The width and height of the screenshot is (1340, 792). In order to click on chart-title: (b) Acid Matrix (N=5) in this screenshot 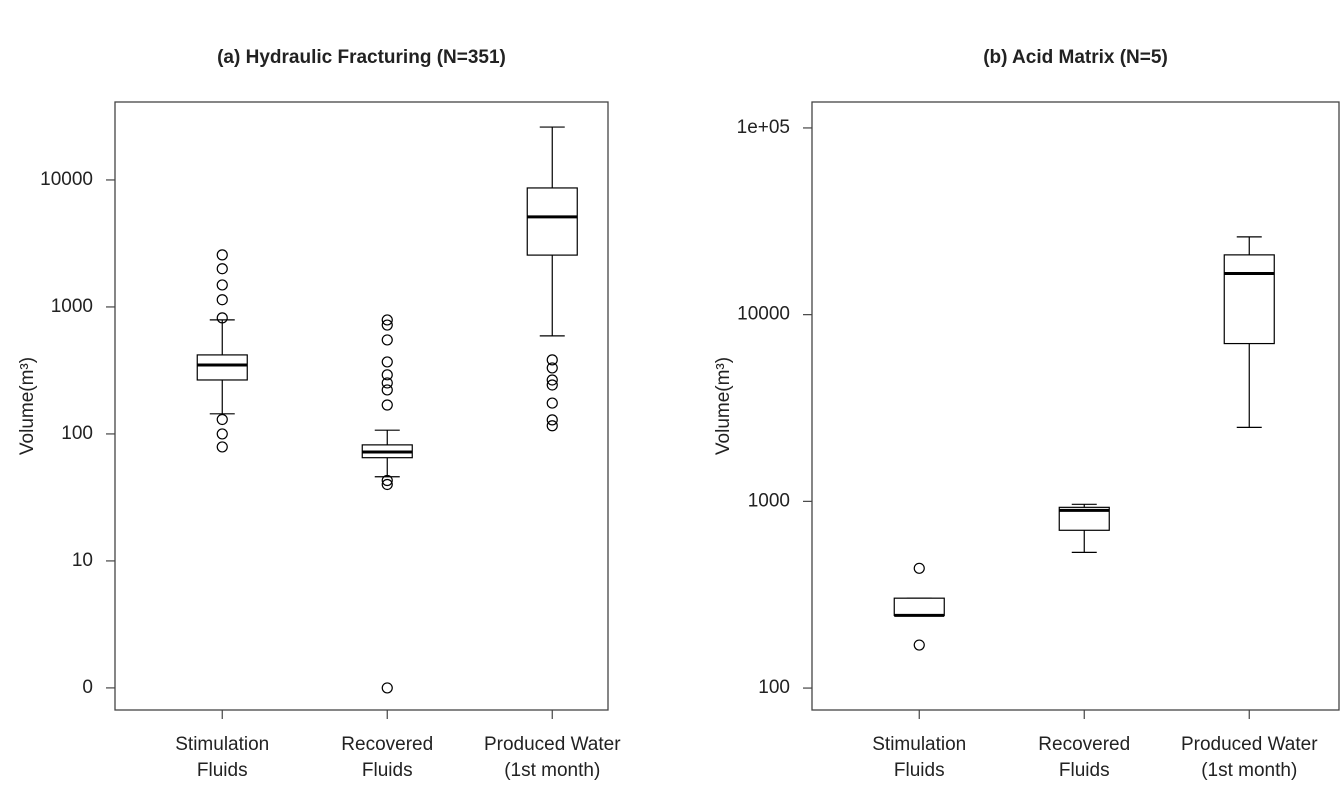, I will do `click(1075, 57)`.